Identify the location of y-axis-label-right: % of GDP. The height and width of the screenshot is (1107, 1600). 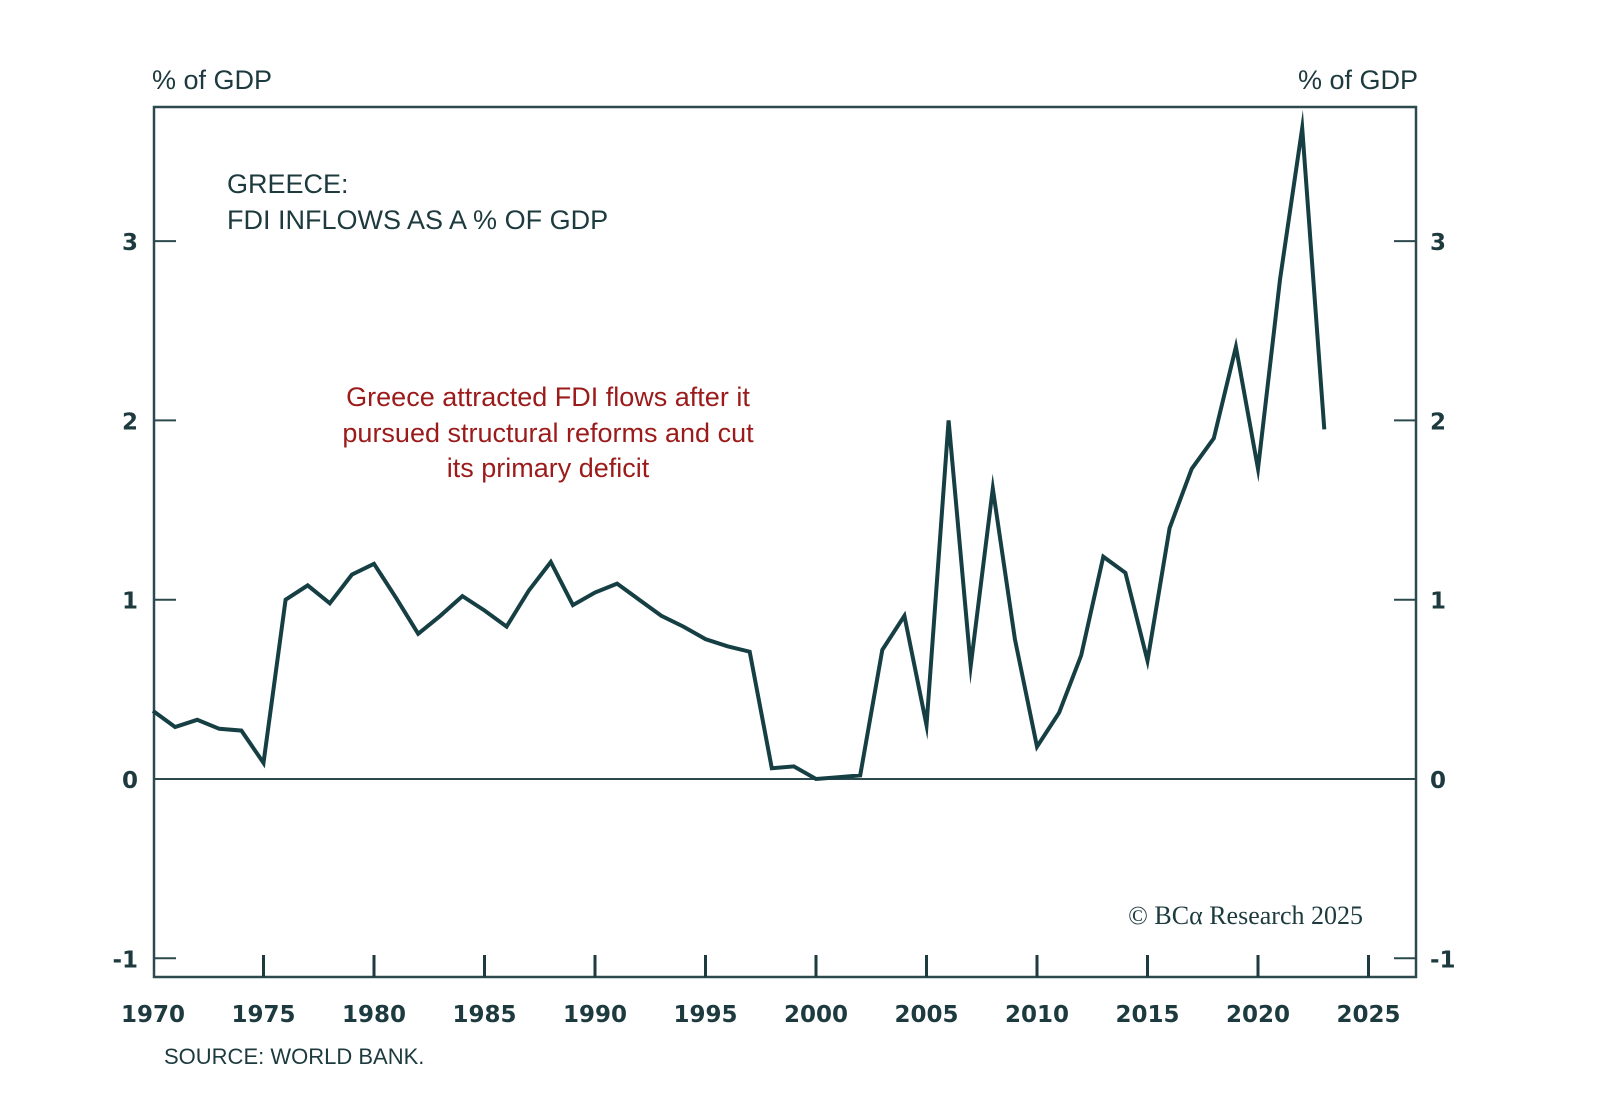
(1358, 80).